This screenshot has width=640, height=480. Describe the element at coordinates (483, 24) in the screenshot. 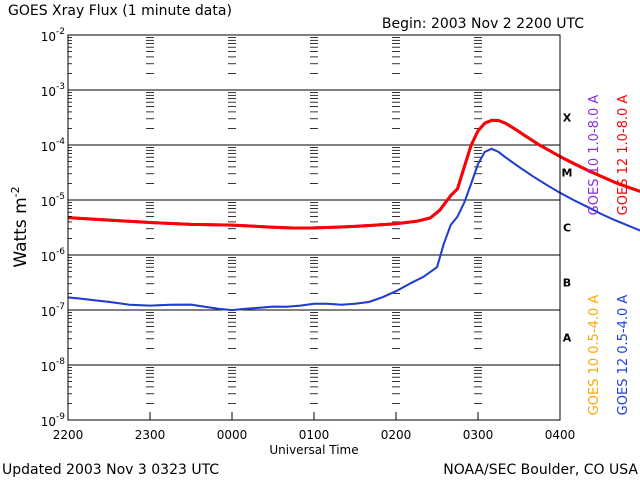

I see `begin-time: Begin: 2003 Nov 2 2200 UTC` at that location.